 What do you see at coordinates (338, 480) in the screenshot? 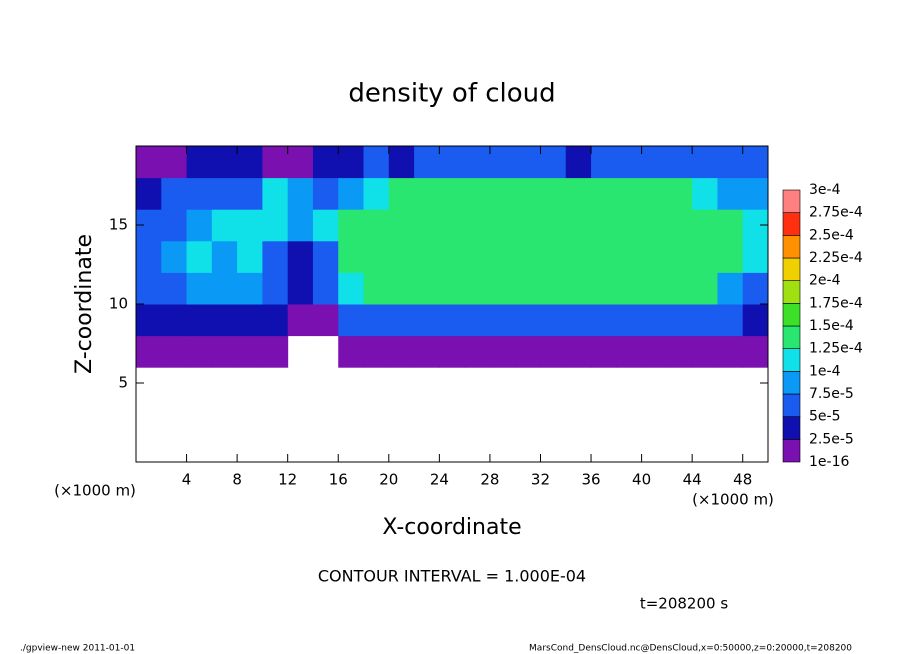
I see `x-tick-label: 16` at bounding box center [338, 480].